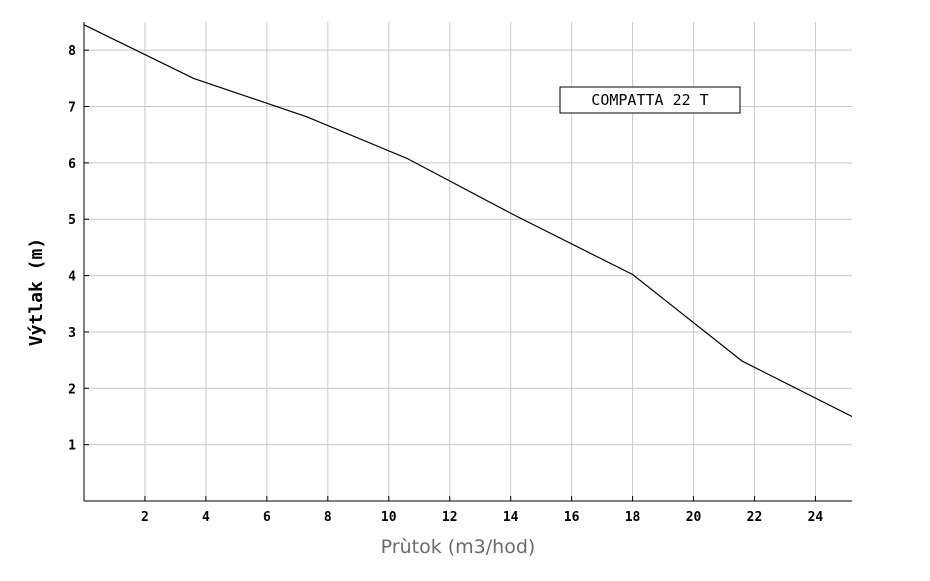 The height and width of the screenshot is (581, 930). I want to click on y-tick-label: 2, so click(72, 389).